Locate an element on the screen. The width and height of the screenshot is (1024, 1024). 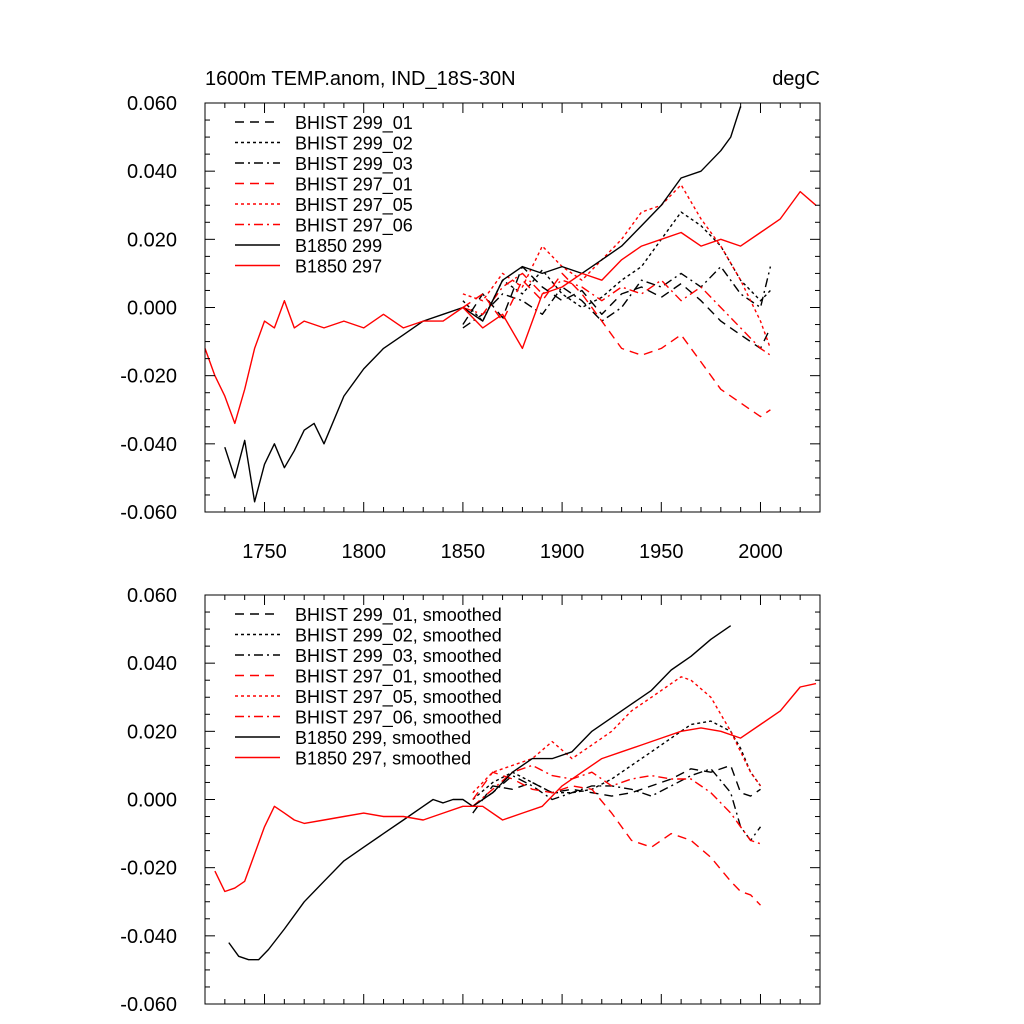
legend-label-1: BHIST 299_01 is located at coordinates (354, 123).